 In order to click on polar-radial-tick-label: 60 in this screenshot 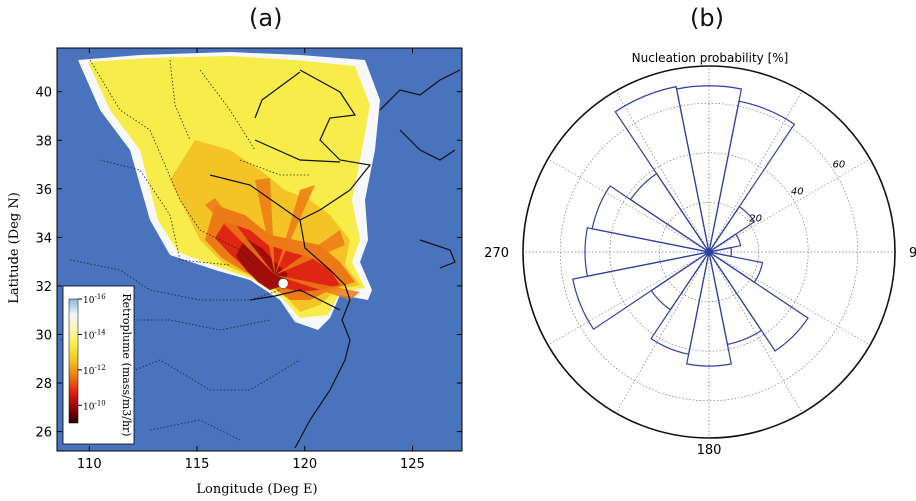, I will do `click(838, 165)`.